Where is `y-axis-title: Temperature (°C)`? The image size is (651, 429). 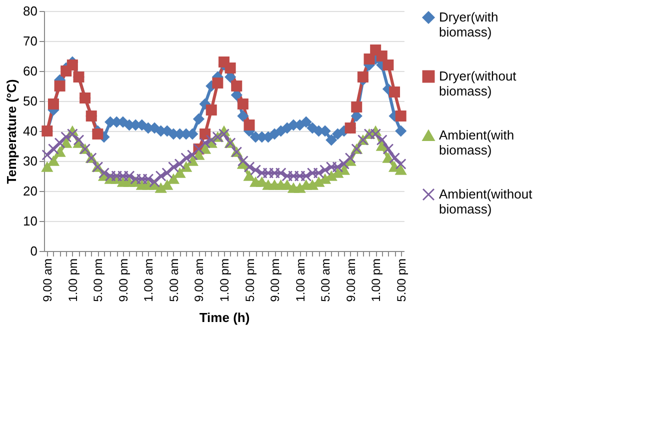
y-axis-title: Temperature (°C) is located at coordinates (12, 131).